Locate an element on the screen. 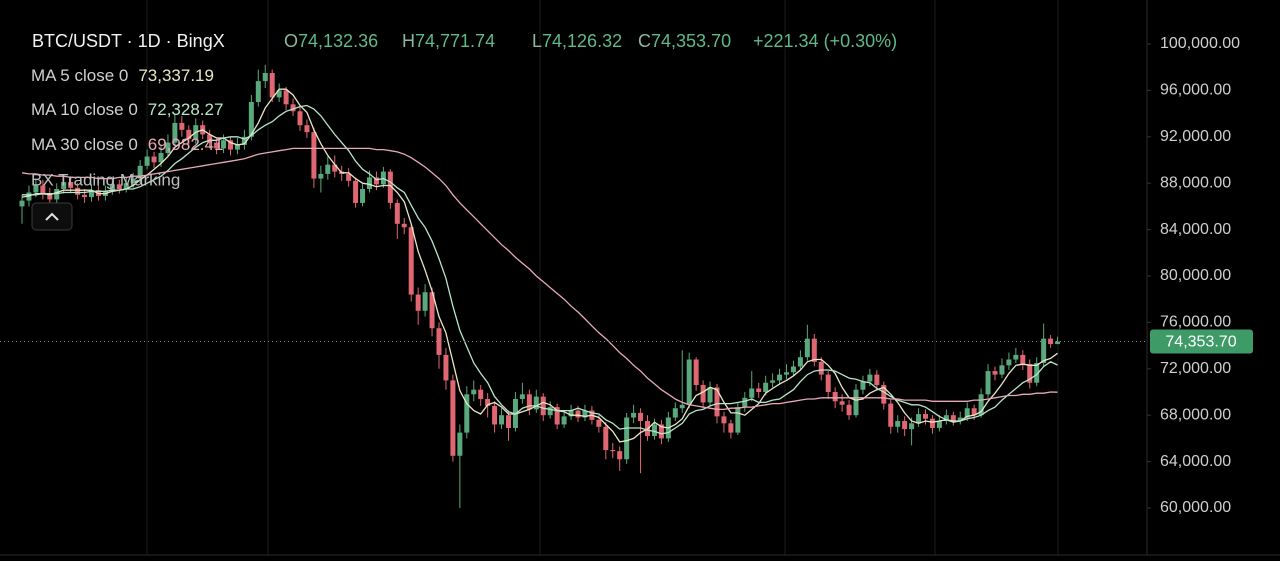 The height and width of the screenshot is (561, 1280). ohlc-value: 74,132.36 is located at coordinates (338, 41).